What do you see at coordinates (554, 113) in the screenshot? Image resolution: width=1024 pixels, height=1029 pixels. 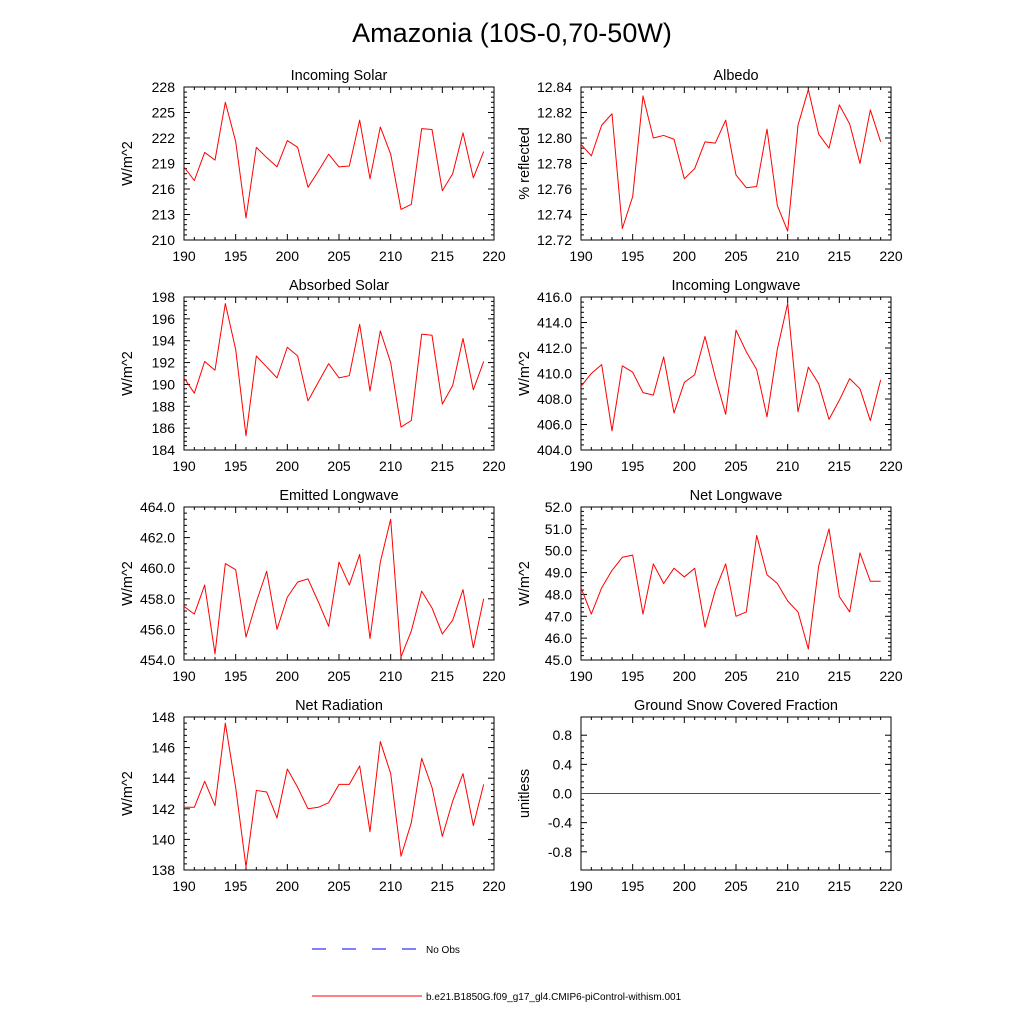 I see `y-tick-label: 12.82` at bounding box center [554, 113].